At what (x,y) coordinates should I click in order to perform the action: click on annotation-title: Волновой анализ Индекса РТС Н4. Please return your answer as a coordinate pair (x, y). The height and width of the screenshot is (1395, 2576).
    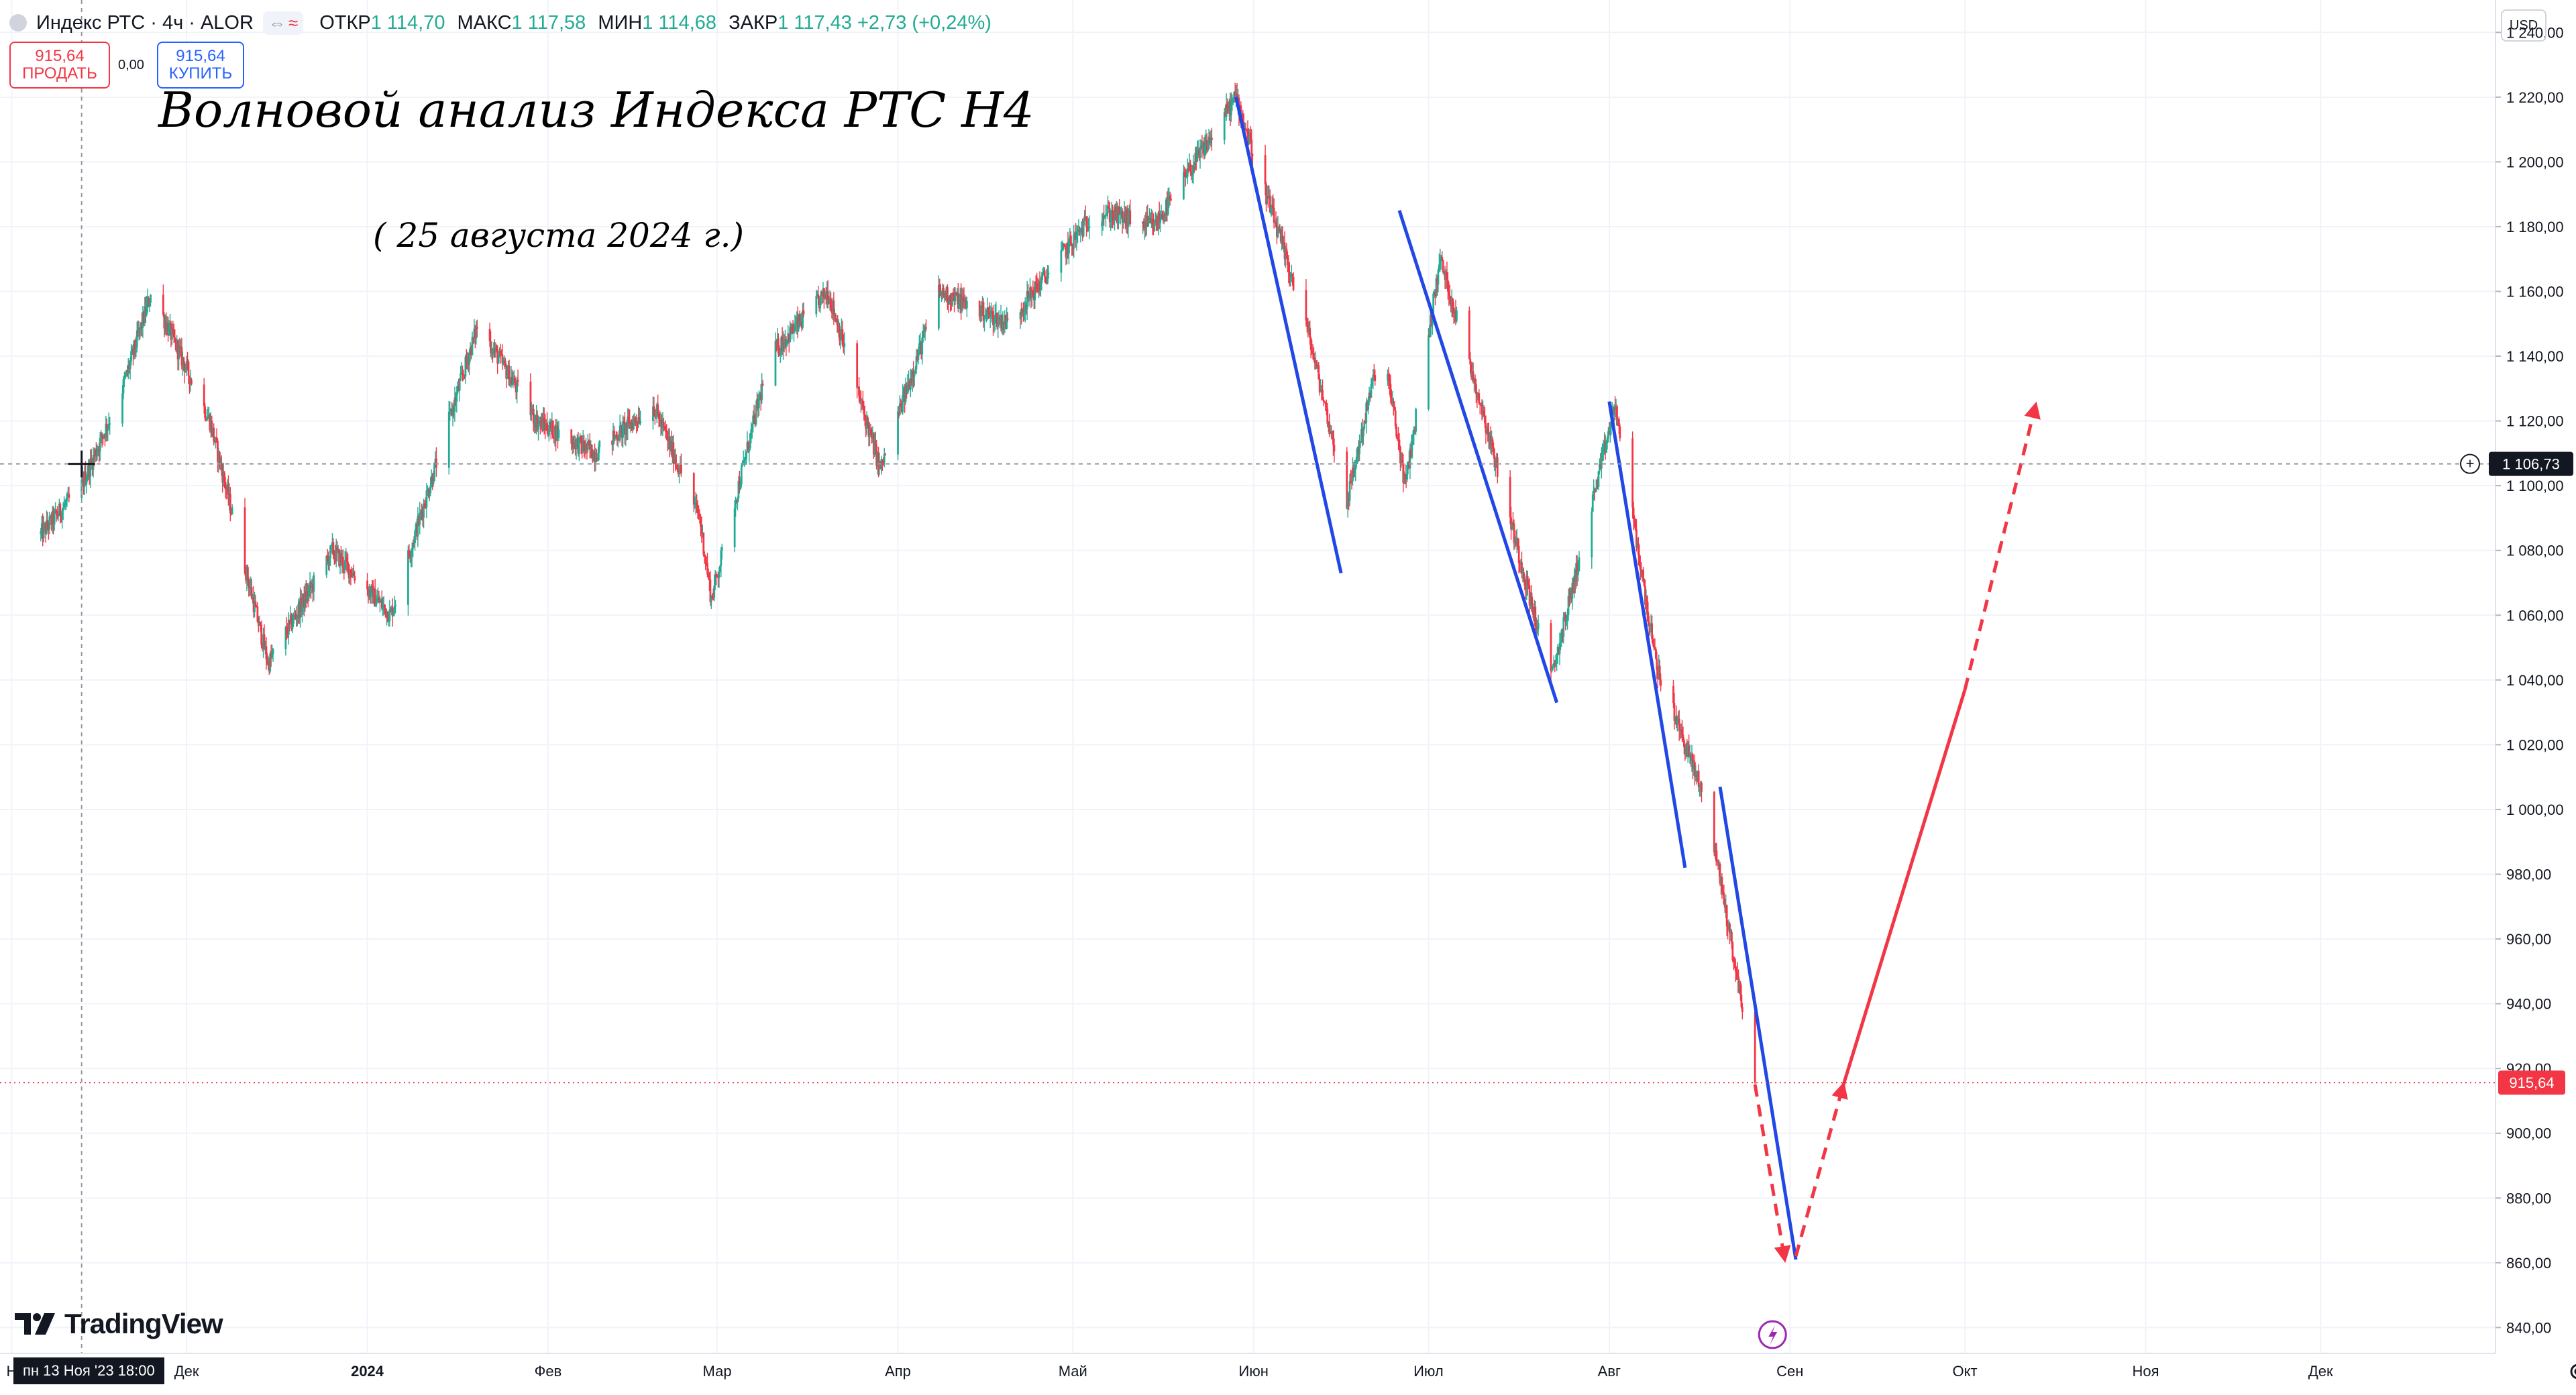
    Looking at the image, I should click on (596, 110).